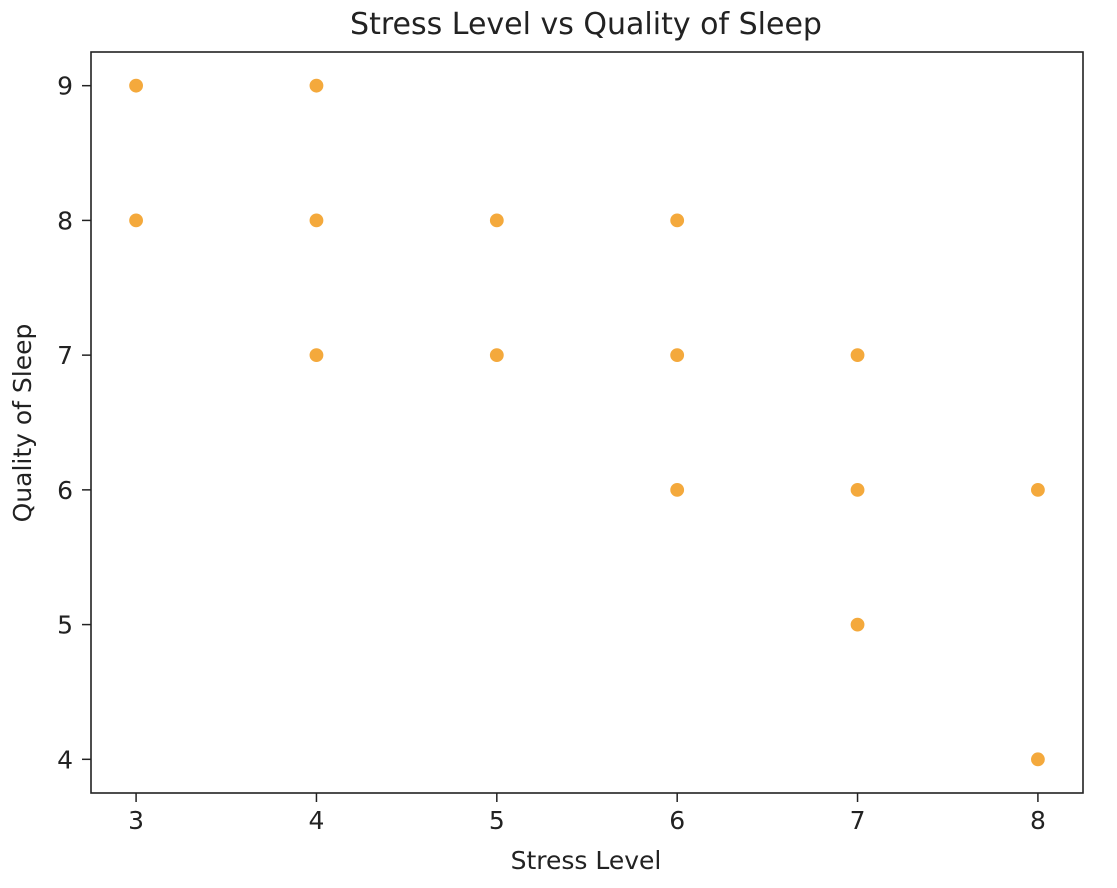 The image size is (1117, 888). I want to click on x-tick-label: 4, so click(317, 820).